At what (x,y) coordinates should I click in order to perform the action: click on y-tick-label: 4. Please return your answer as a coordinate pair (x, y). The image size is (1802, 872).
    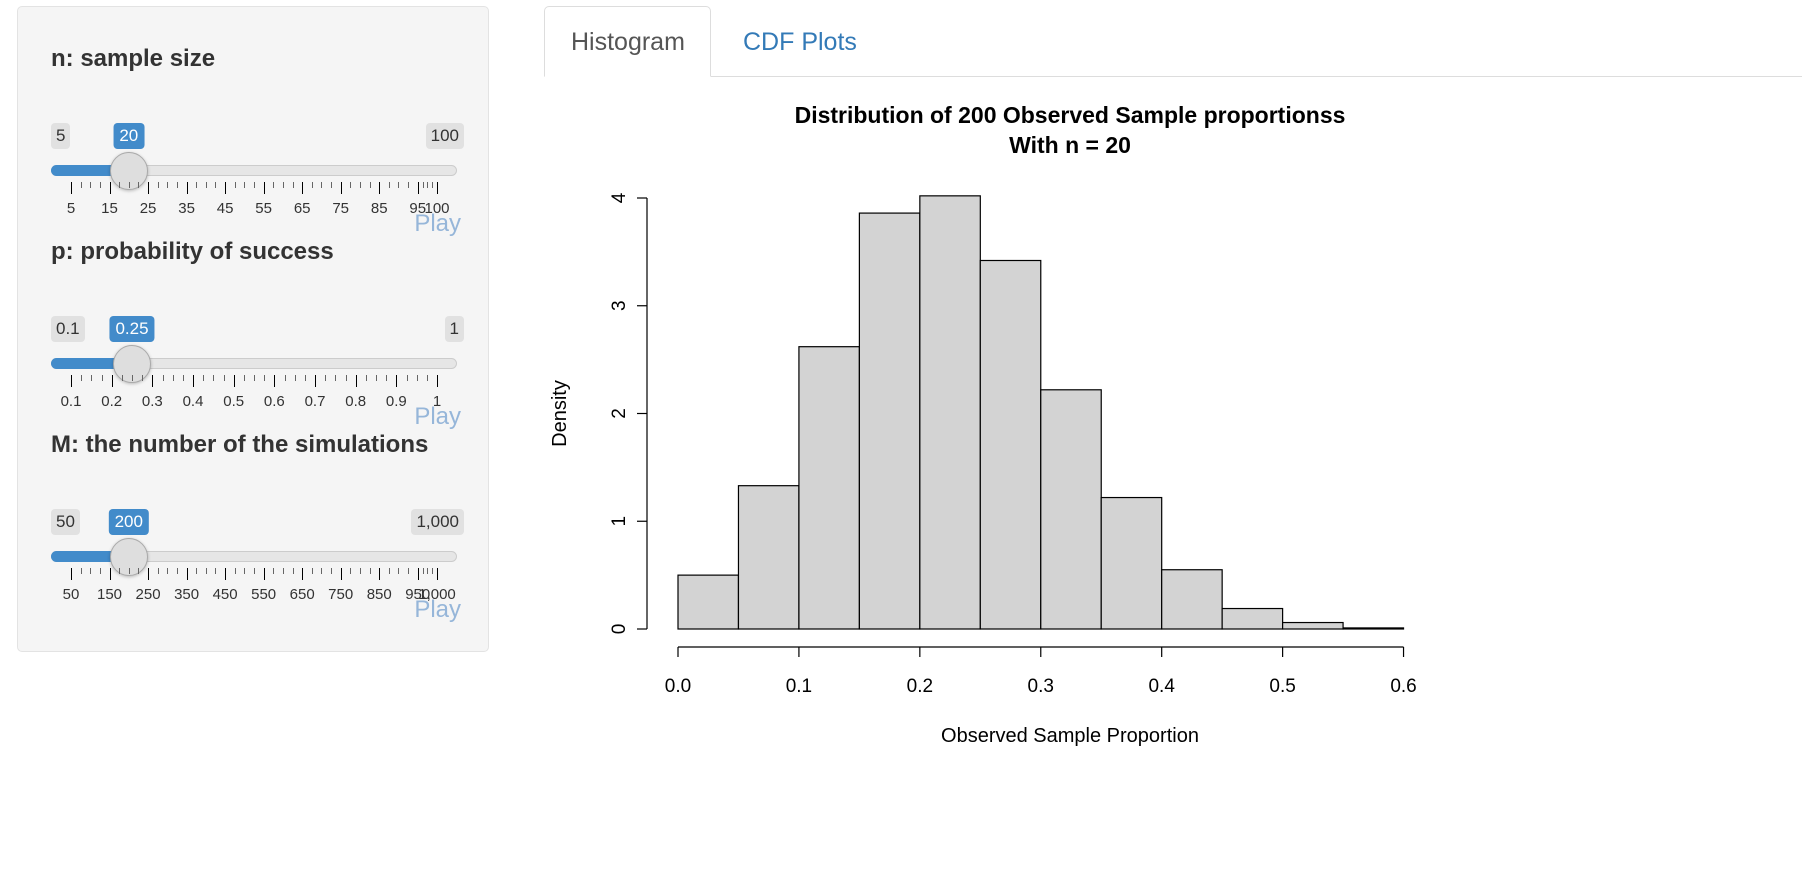
    Looking at the image, I should click on (619, 197).